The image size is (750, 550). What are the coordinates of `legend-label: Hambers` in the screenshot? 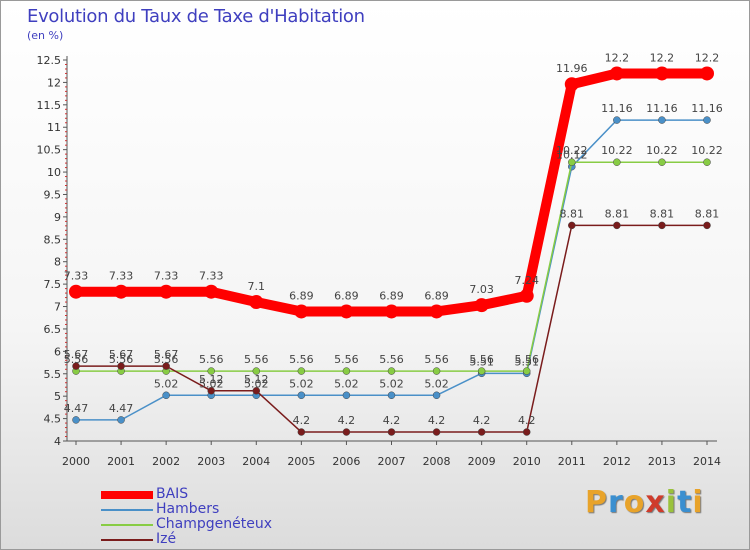 It's located at (188, 509).